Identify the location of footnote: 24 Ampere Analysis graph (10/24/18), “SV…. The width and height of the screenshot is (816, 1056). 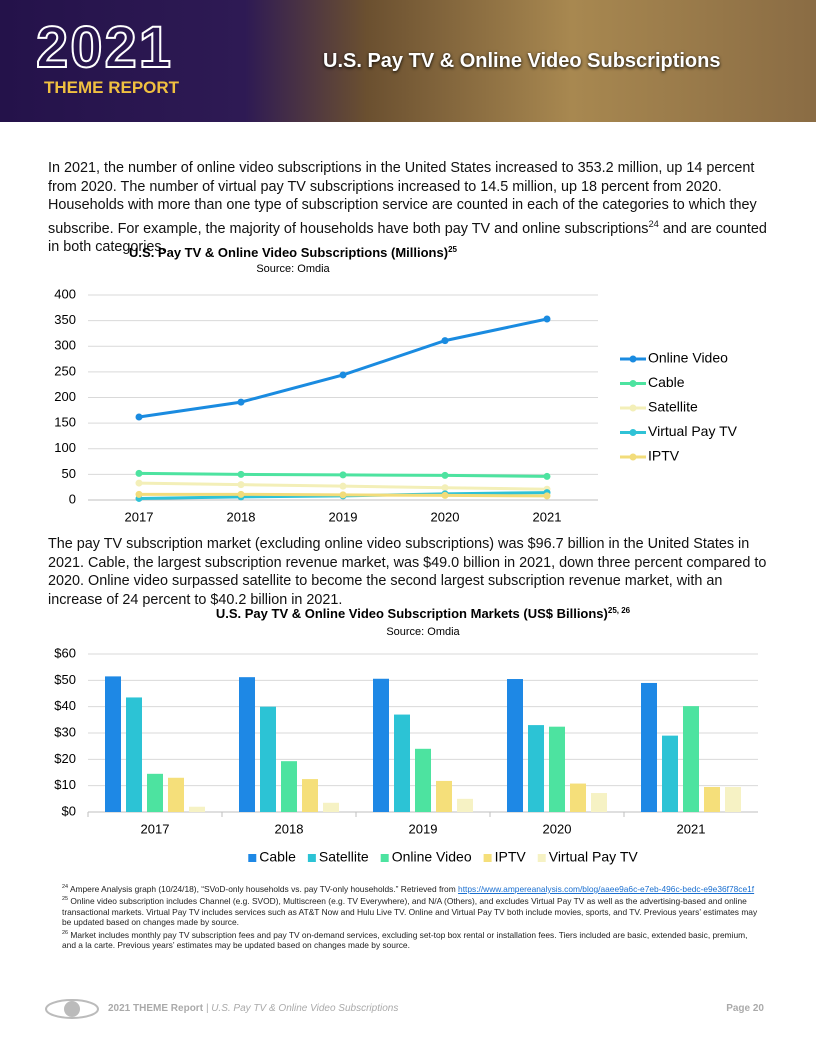
(412, 888).